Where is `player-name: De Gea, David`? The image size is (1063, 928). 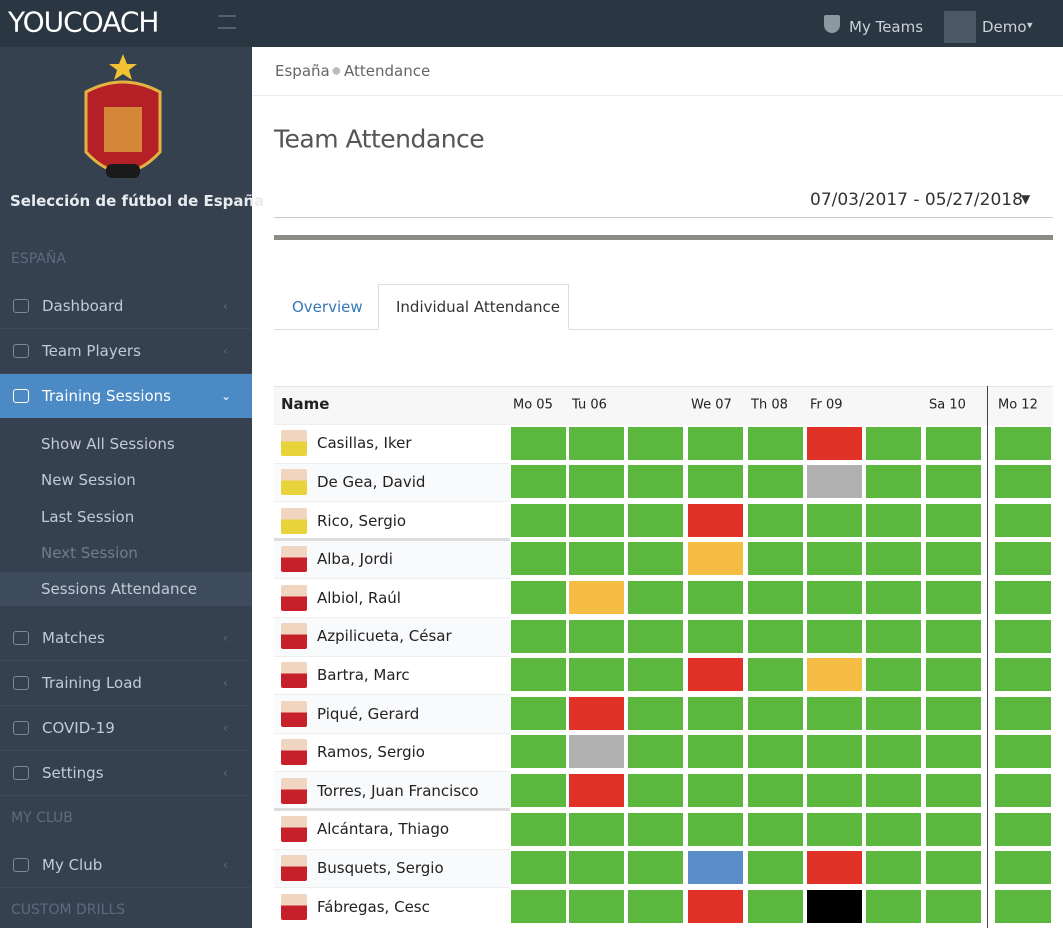
player-name: De Gea, David is located at coordinates (371, 481).